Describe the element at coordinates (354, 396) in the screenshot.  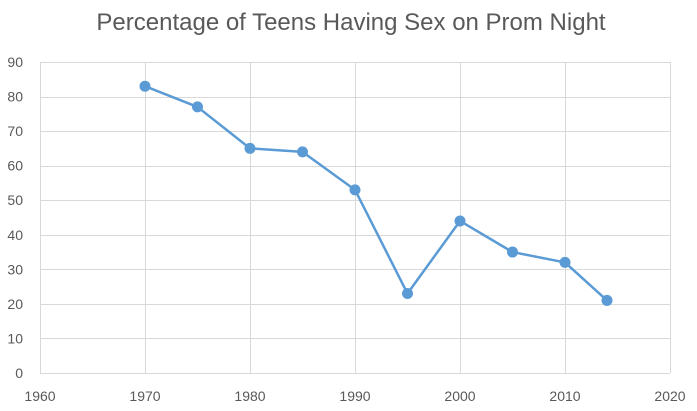
I see `x-tick-label: 1990` at that location.